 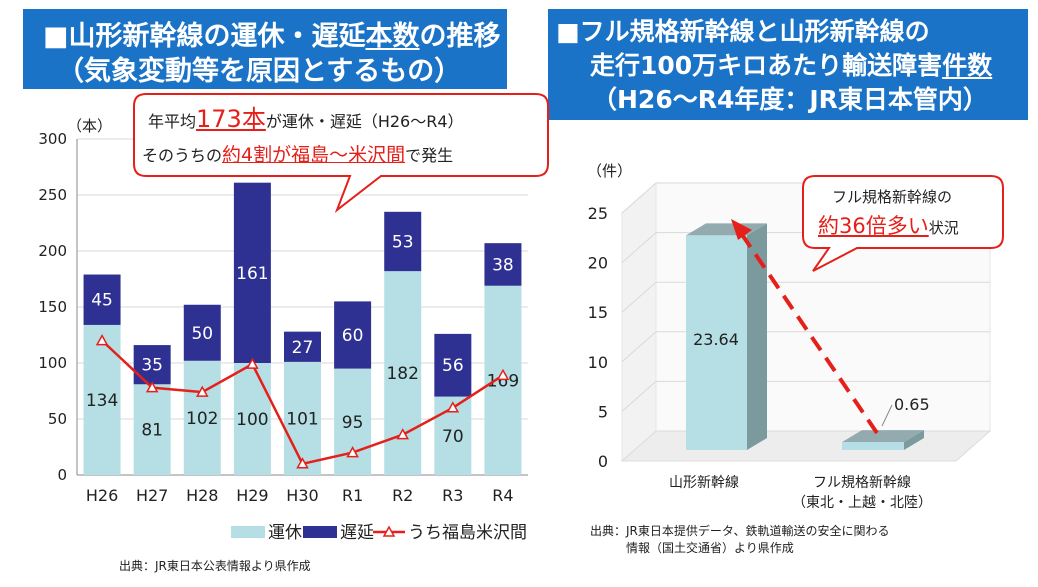 I want to click on left-x-tick-label: H27, so click(x=152, y=495).